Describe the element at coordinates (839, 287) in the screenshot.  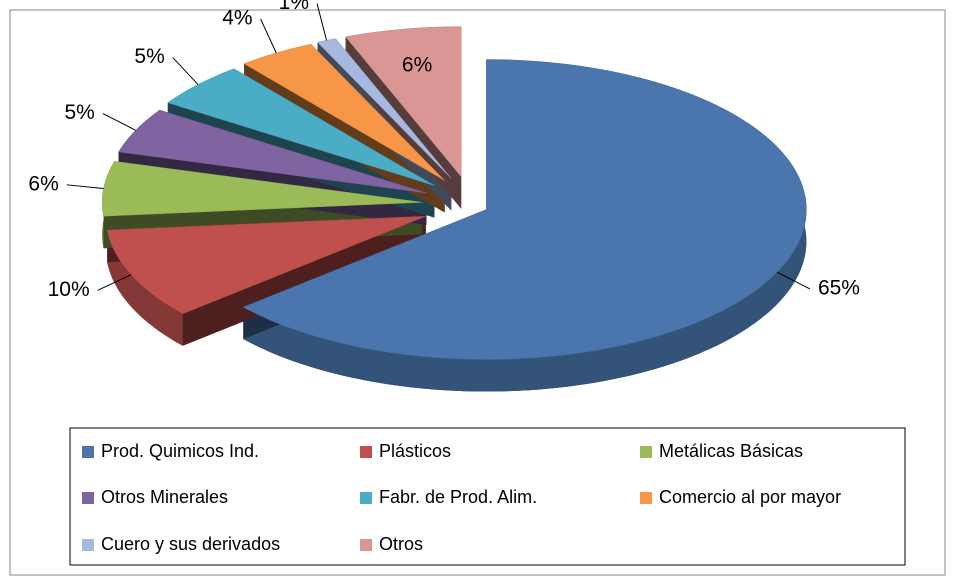
I see `data-label: 65%` at that location.